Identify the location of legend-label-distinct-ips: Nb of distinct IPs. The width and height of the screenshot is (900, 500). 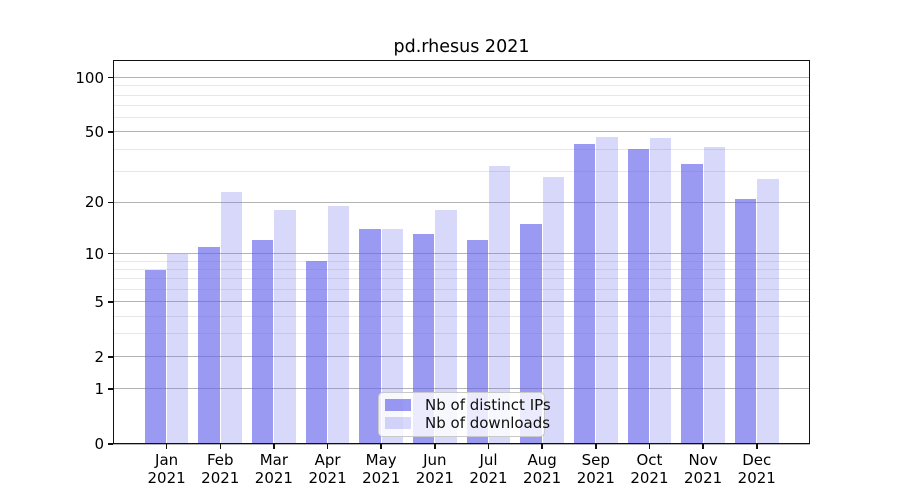
(488, 404).